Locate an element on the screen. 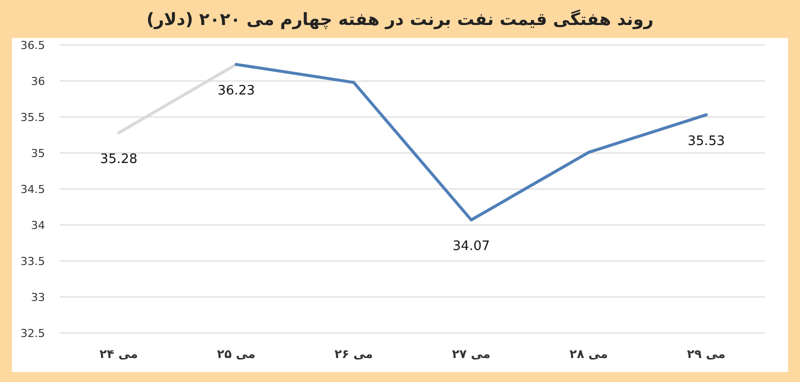 This screenshot has height=382, width=800. x-tick-label: ۲۵ می is located at coordinates (236, 354).